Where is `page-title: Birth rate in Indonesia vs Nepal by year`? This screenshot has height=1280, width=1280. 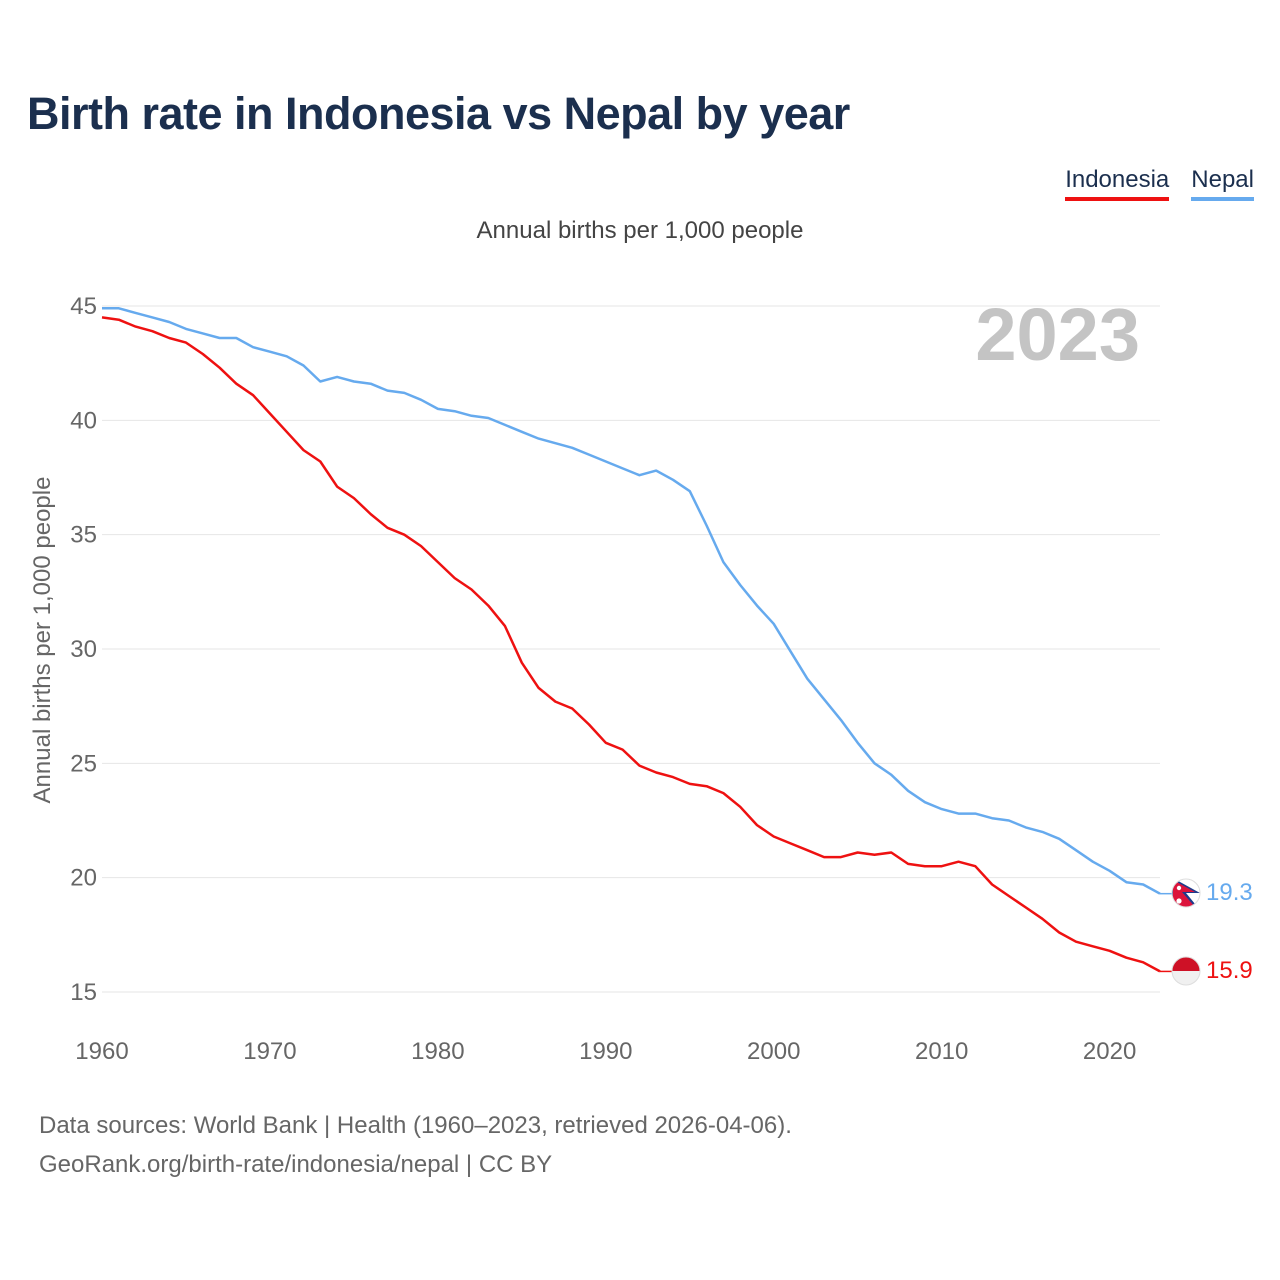 page-title: Birth rate in Indonesia vs Nepal by year is located at coordinates (438, 113).